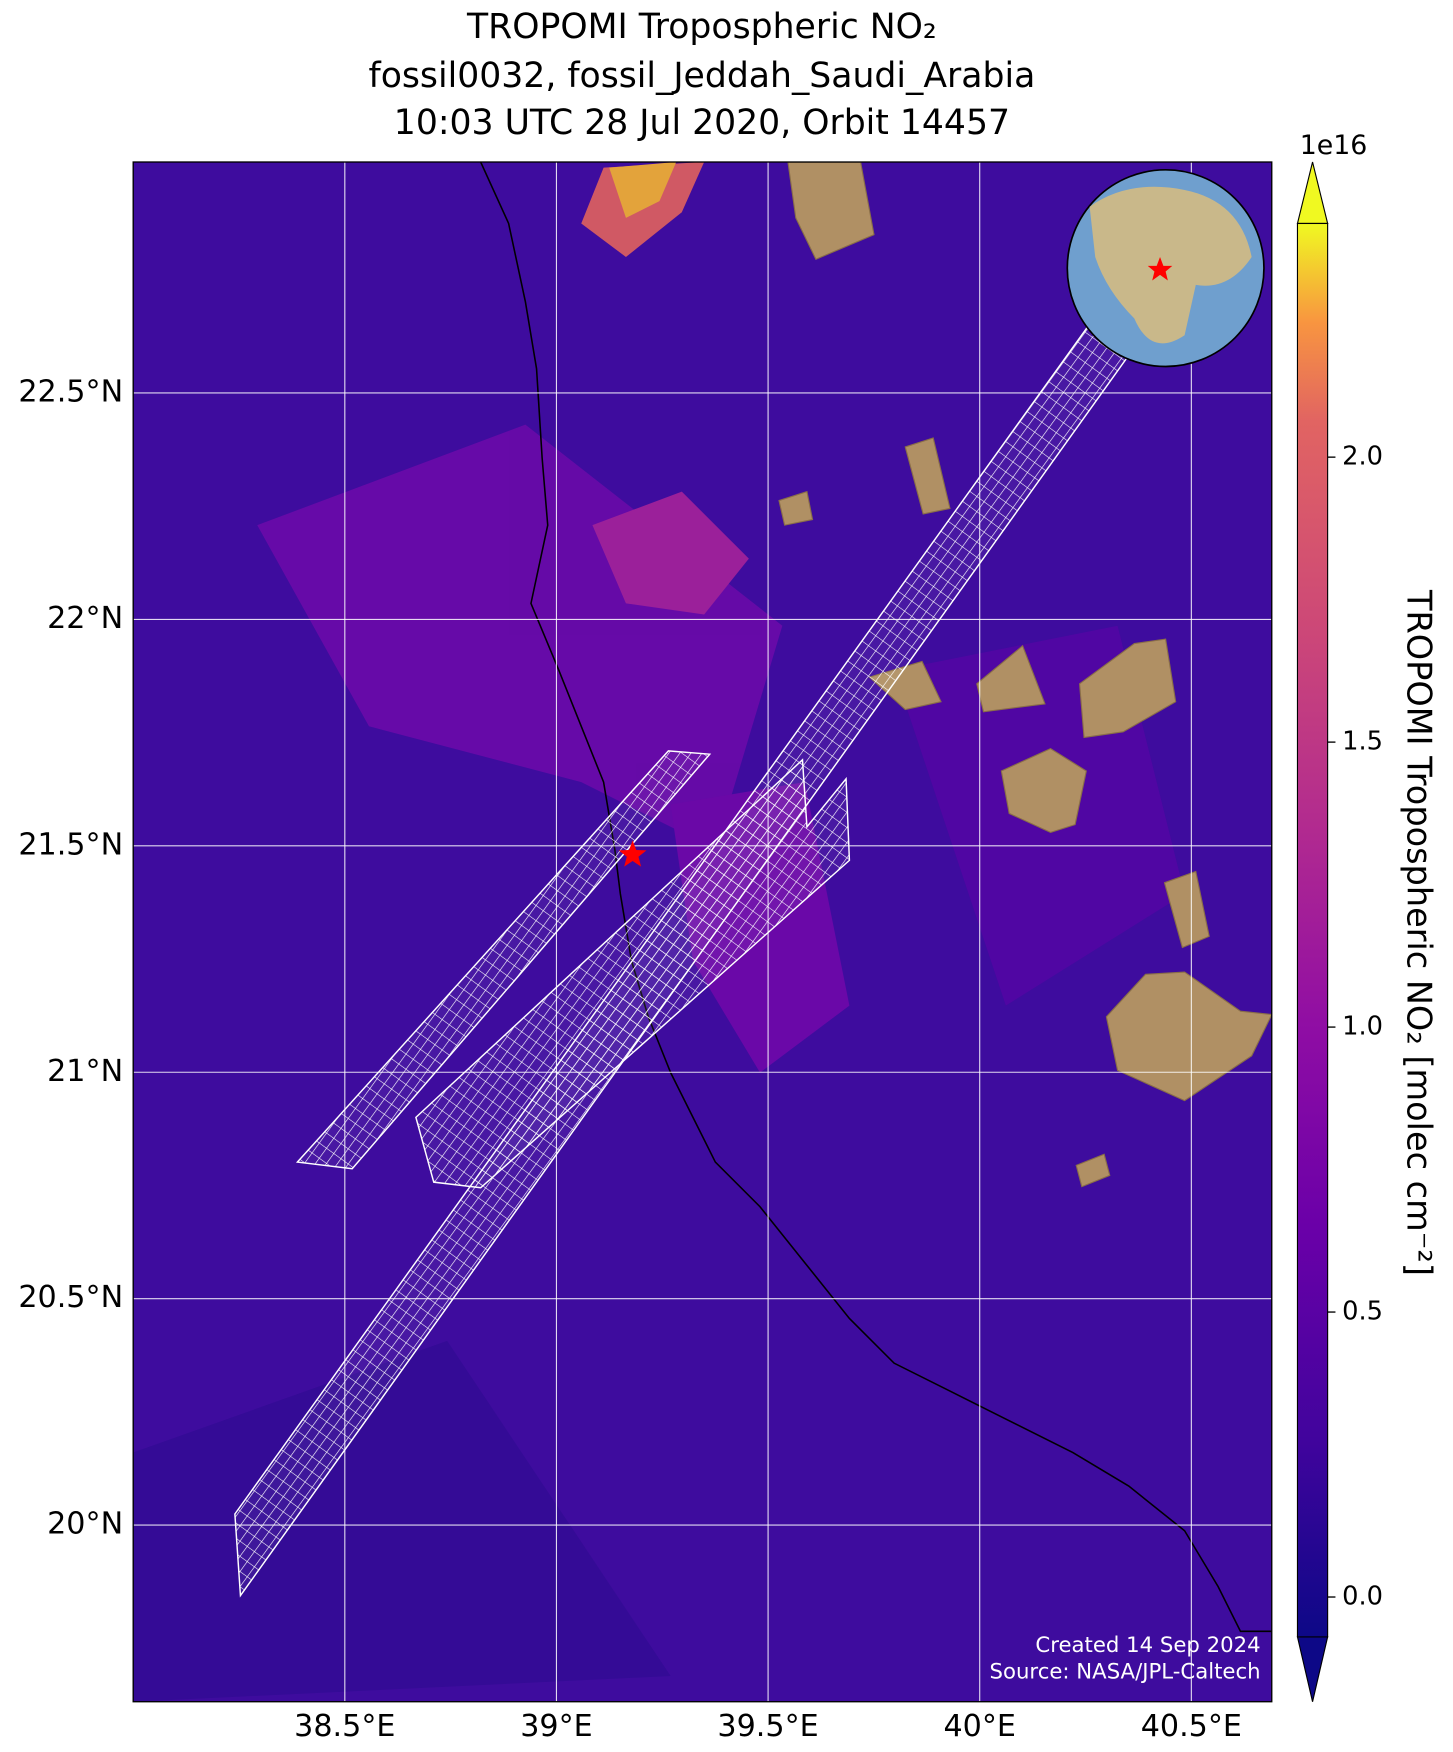 The image size is (1453, 1752). I want to click on y-tick-label: 22.5°N, so click(70, 391).